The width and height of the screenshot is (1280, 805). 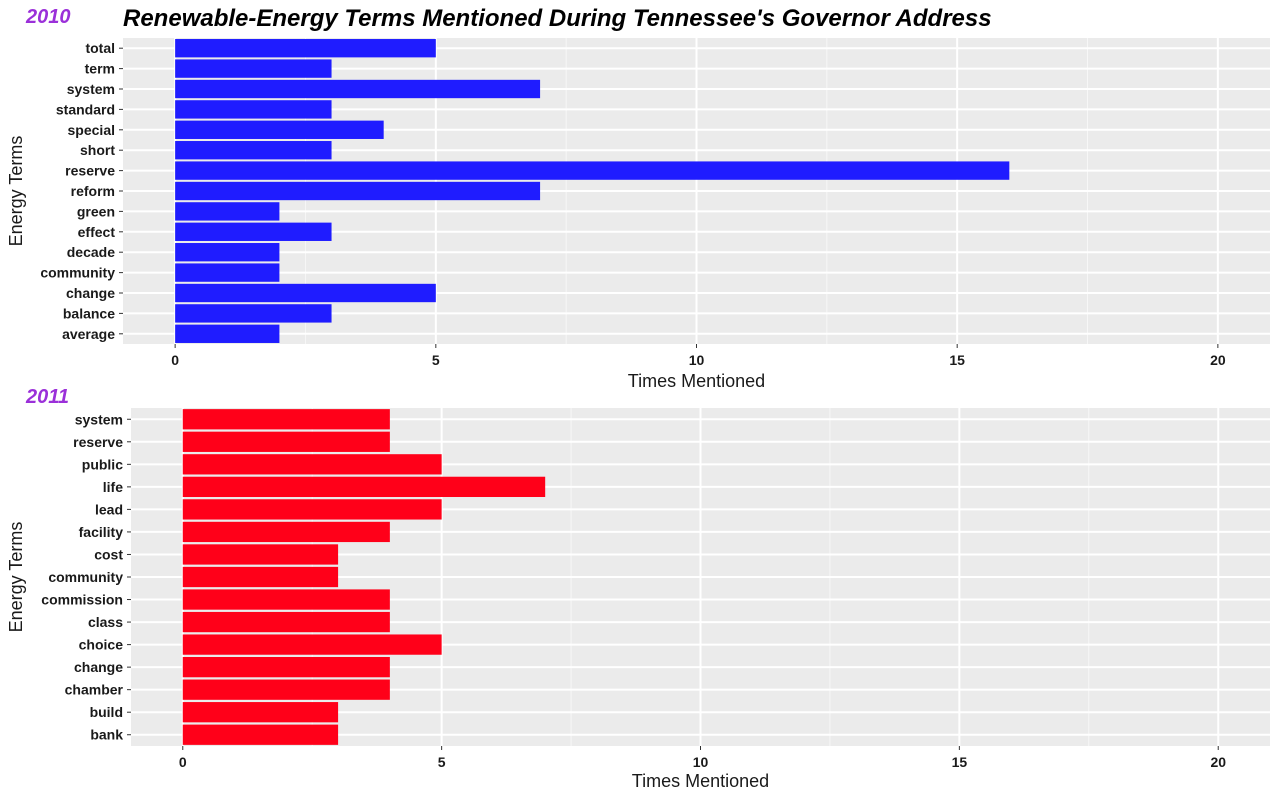 What do you see at coordinates (253, 313) in the screenshot?
I see `bar-balance` at bounding box center [253, 313].